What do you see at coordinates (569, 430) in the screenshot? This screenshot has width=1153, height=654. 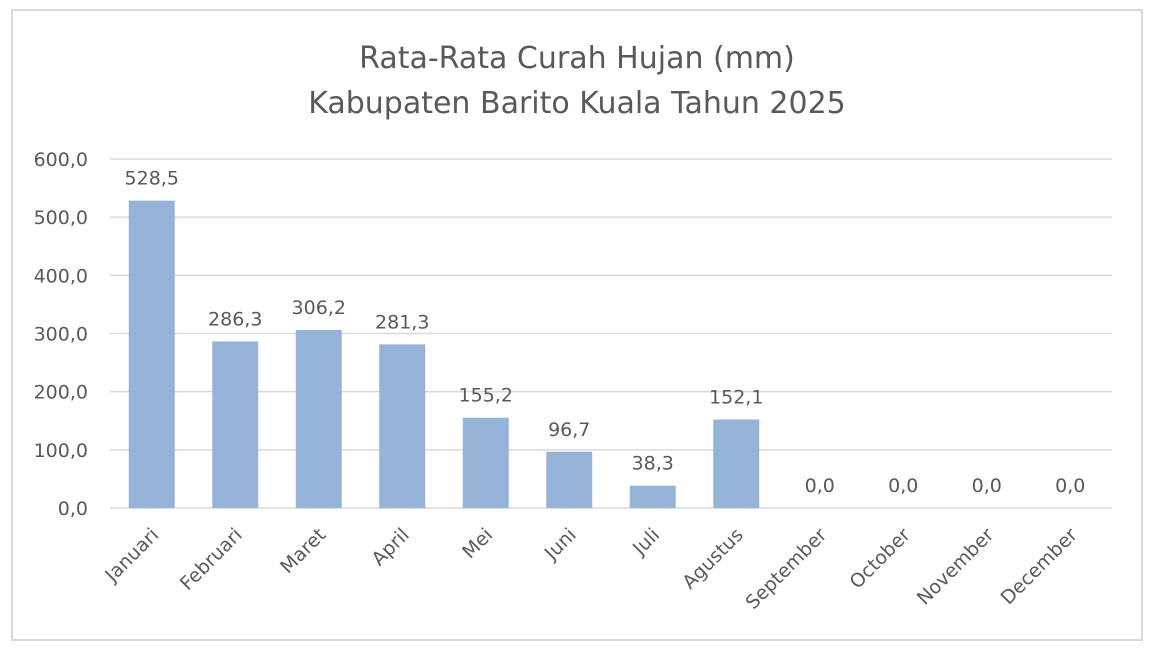 I see `data-label: 96,7` at bounding box center [569, 430].